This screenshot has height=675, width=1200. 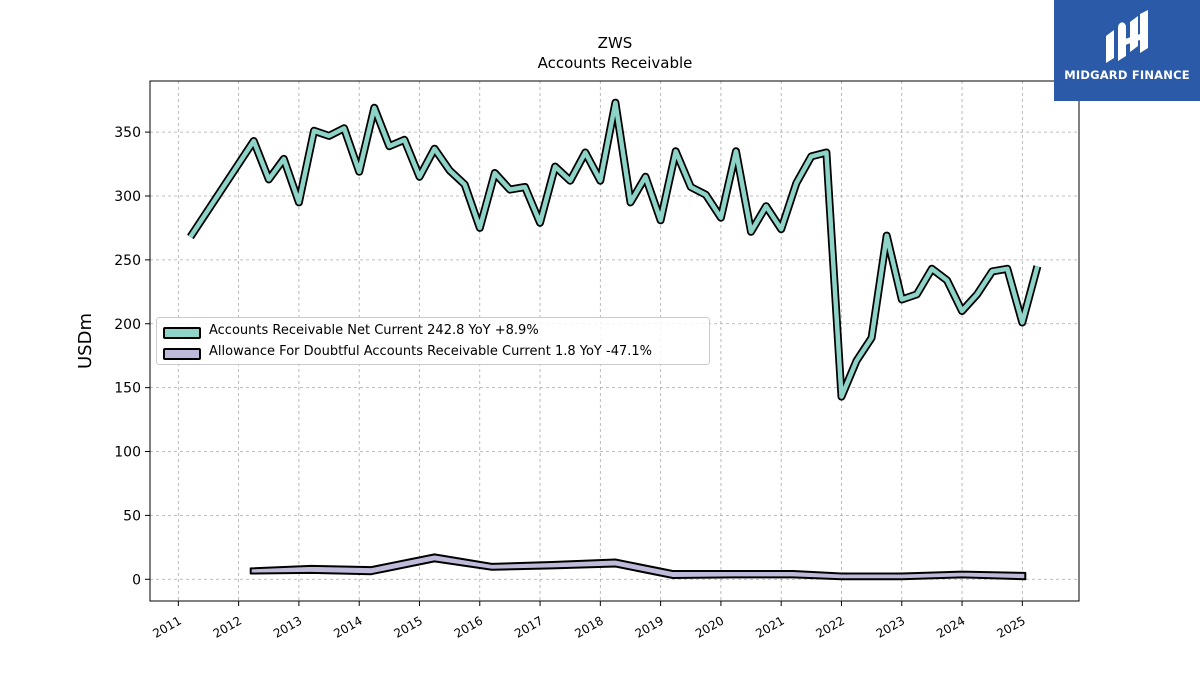 I want to click on legend-swatch-accounts-receivable, so click(x=182, y=333).